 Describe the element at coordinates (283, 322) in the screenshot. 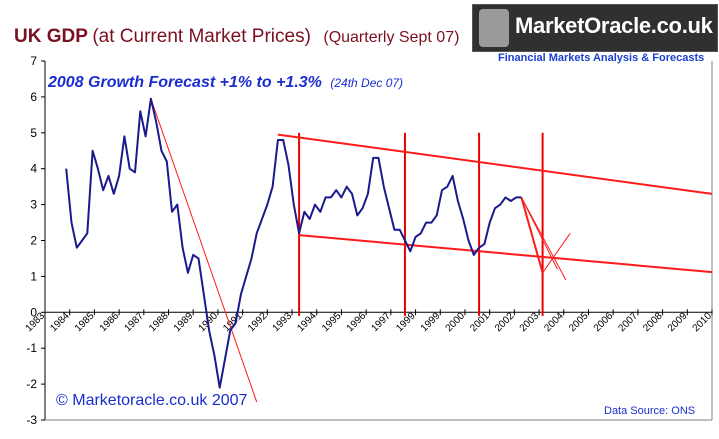

I see `x-tick-label: 1993` at that location.